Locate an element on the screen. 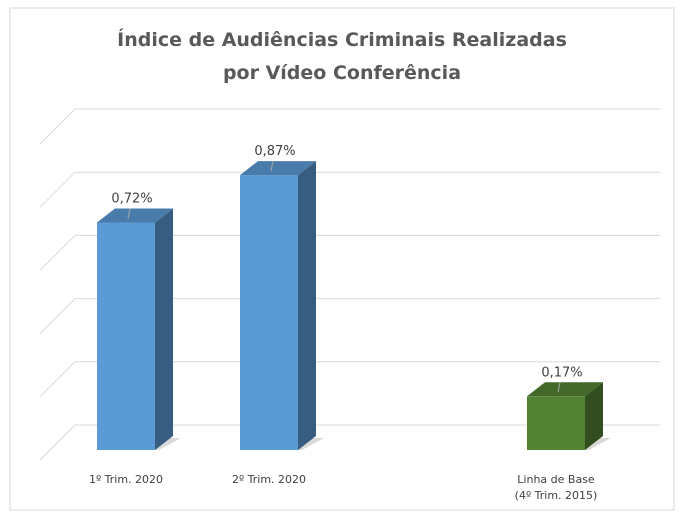 The image size is (684, 517). x-tick-label: Linha de Base (4º Trim. 2015) is located at coordinates (556, 487).